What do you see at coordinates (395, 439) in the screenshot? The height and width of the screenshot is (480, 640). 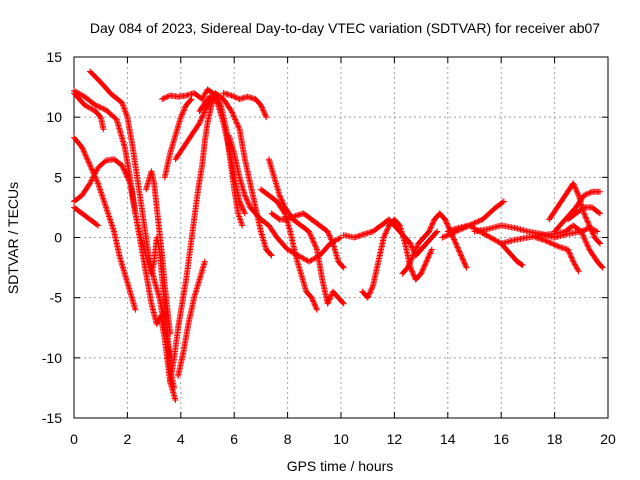 I see `x-tick-label: 12` at bounding box center [395, 439].